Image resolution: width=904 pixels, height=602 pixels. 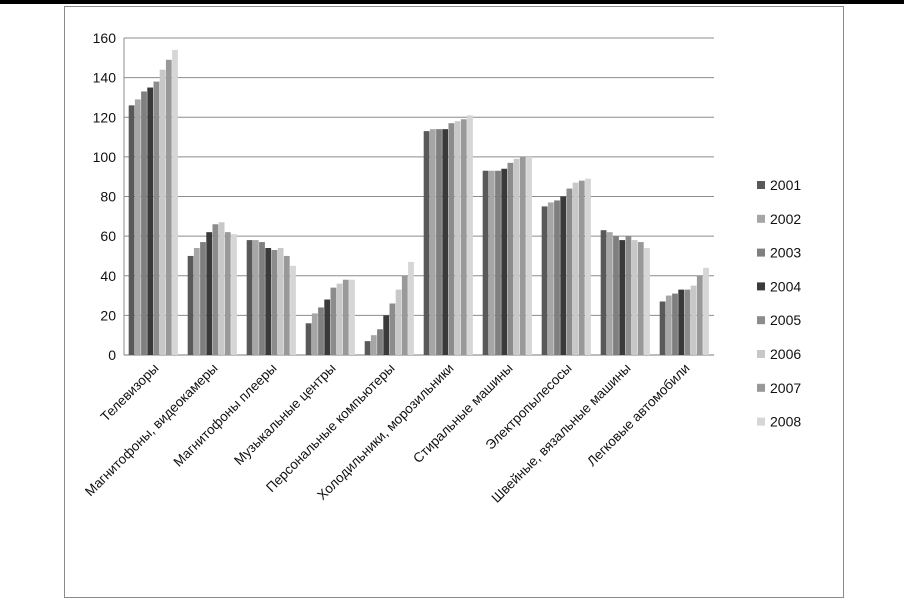 I want to click on top-rule, so click(x=452, y=2).